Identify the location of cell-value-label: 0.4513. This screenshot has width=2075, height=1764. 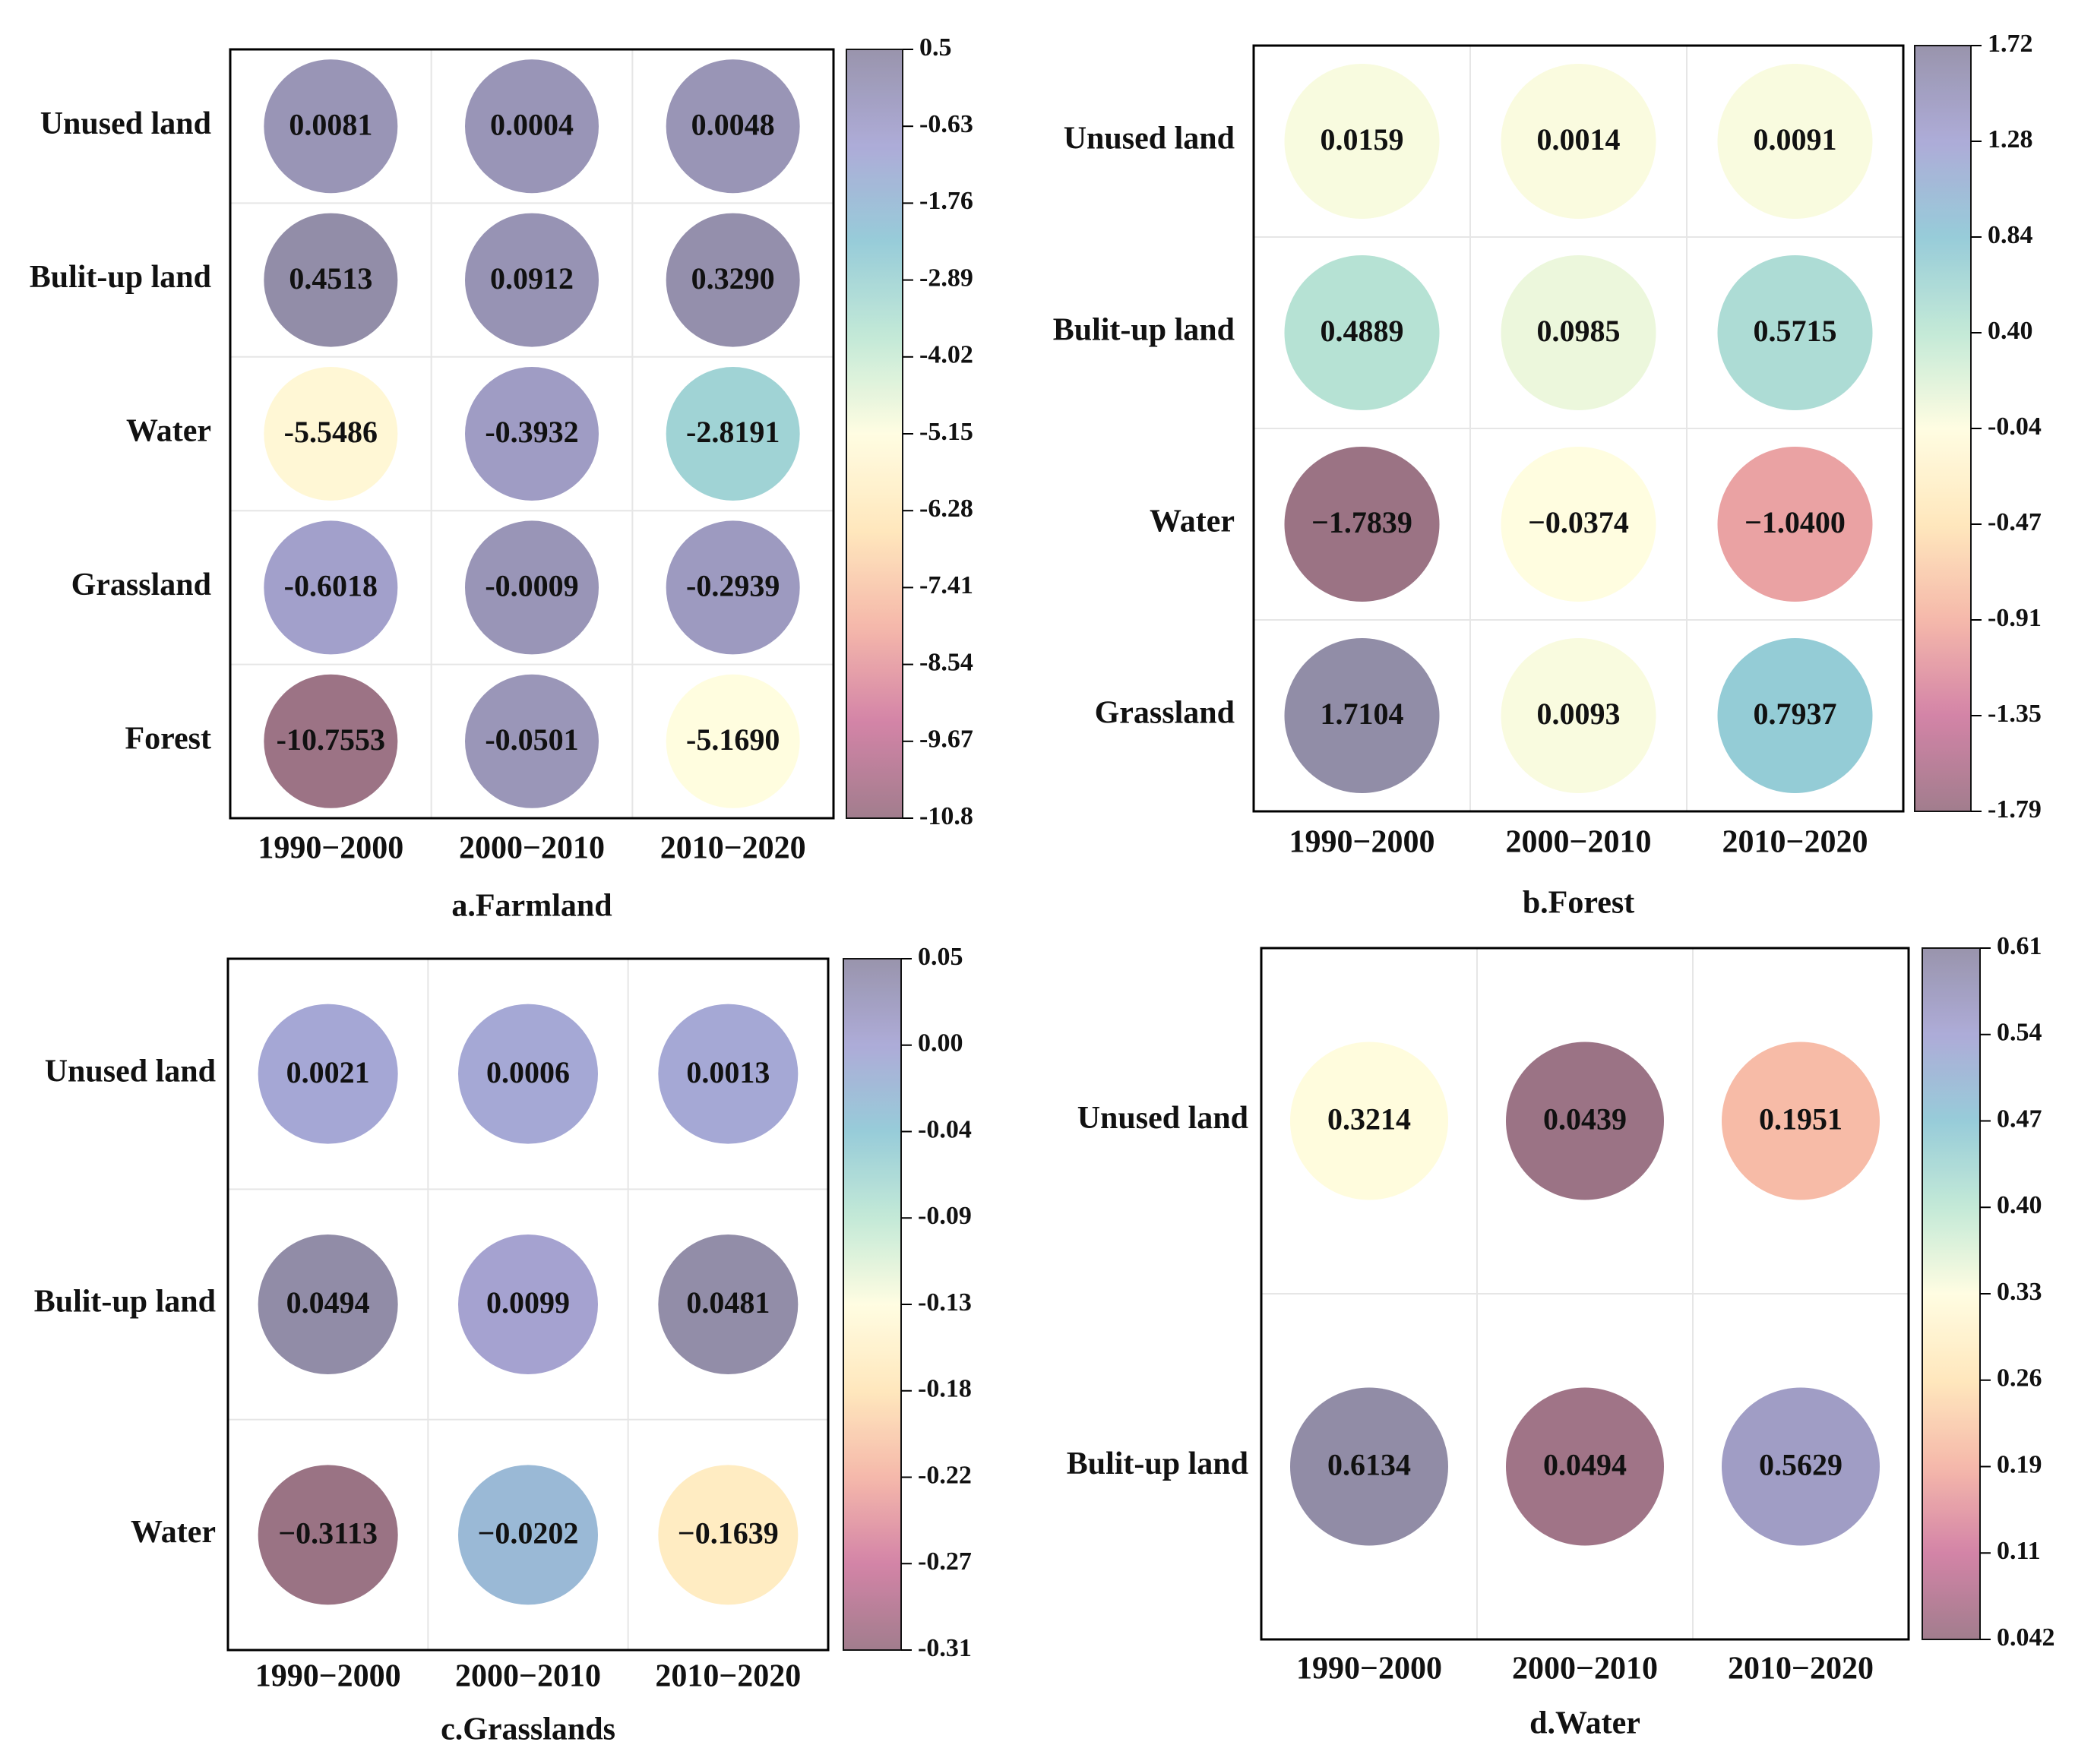
(330, 278).